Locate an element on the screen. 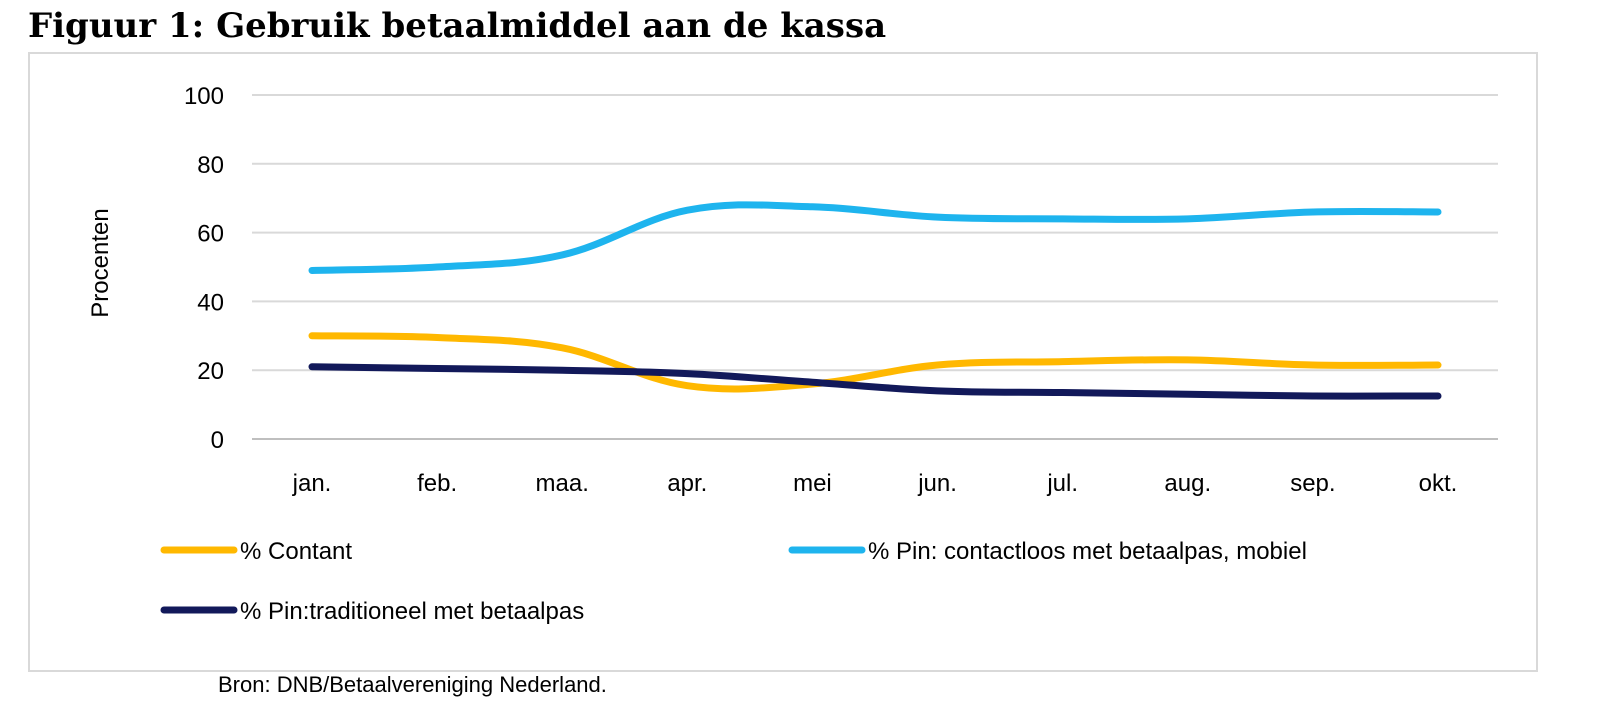 The height and width of the screenshot is (728, 1600). y-axis-ticks: 0 20 40 60 80 100 is located at coordinates (204, 268).